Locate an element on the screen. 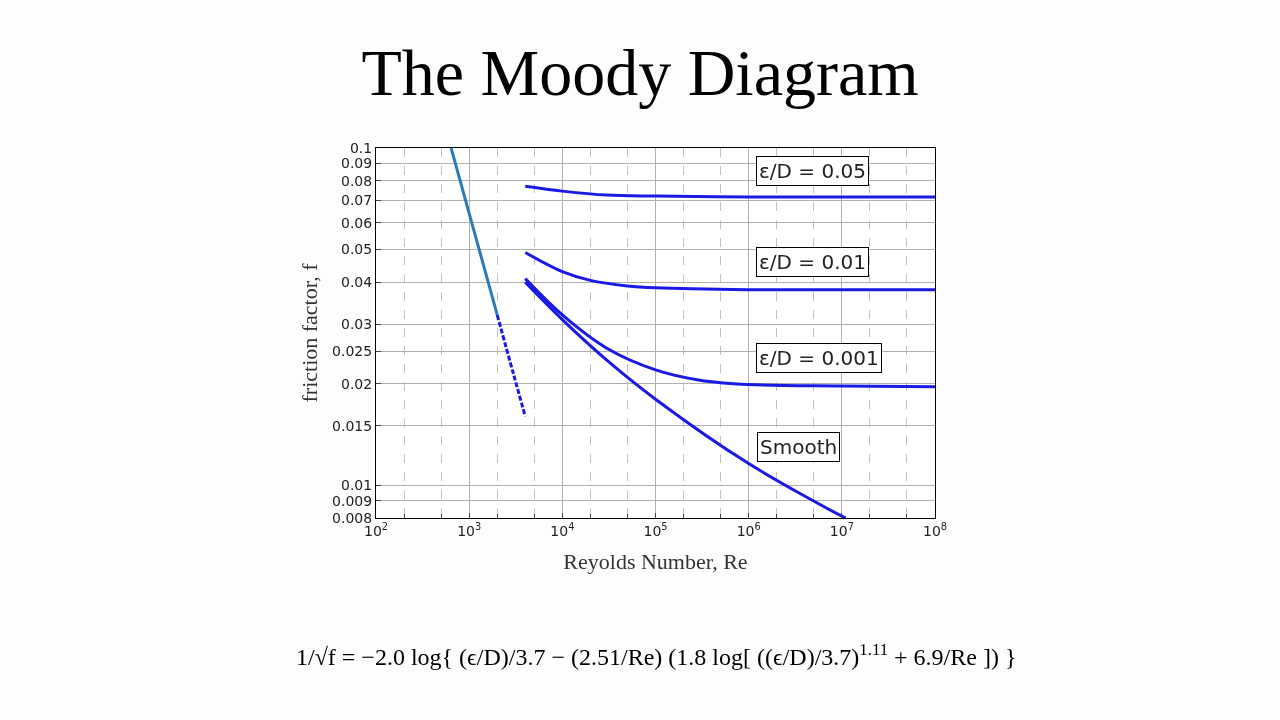 The image size is (1280, 720). text: 1/√f = −2.0 log{ (ϵ/D)/3.7 − (2.51/Re) (1.8 log[ ((ϵ/D)/3.7)$^{1.11}$ + 6.9/Re ]) } is located at coordinates (656, 655).